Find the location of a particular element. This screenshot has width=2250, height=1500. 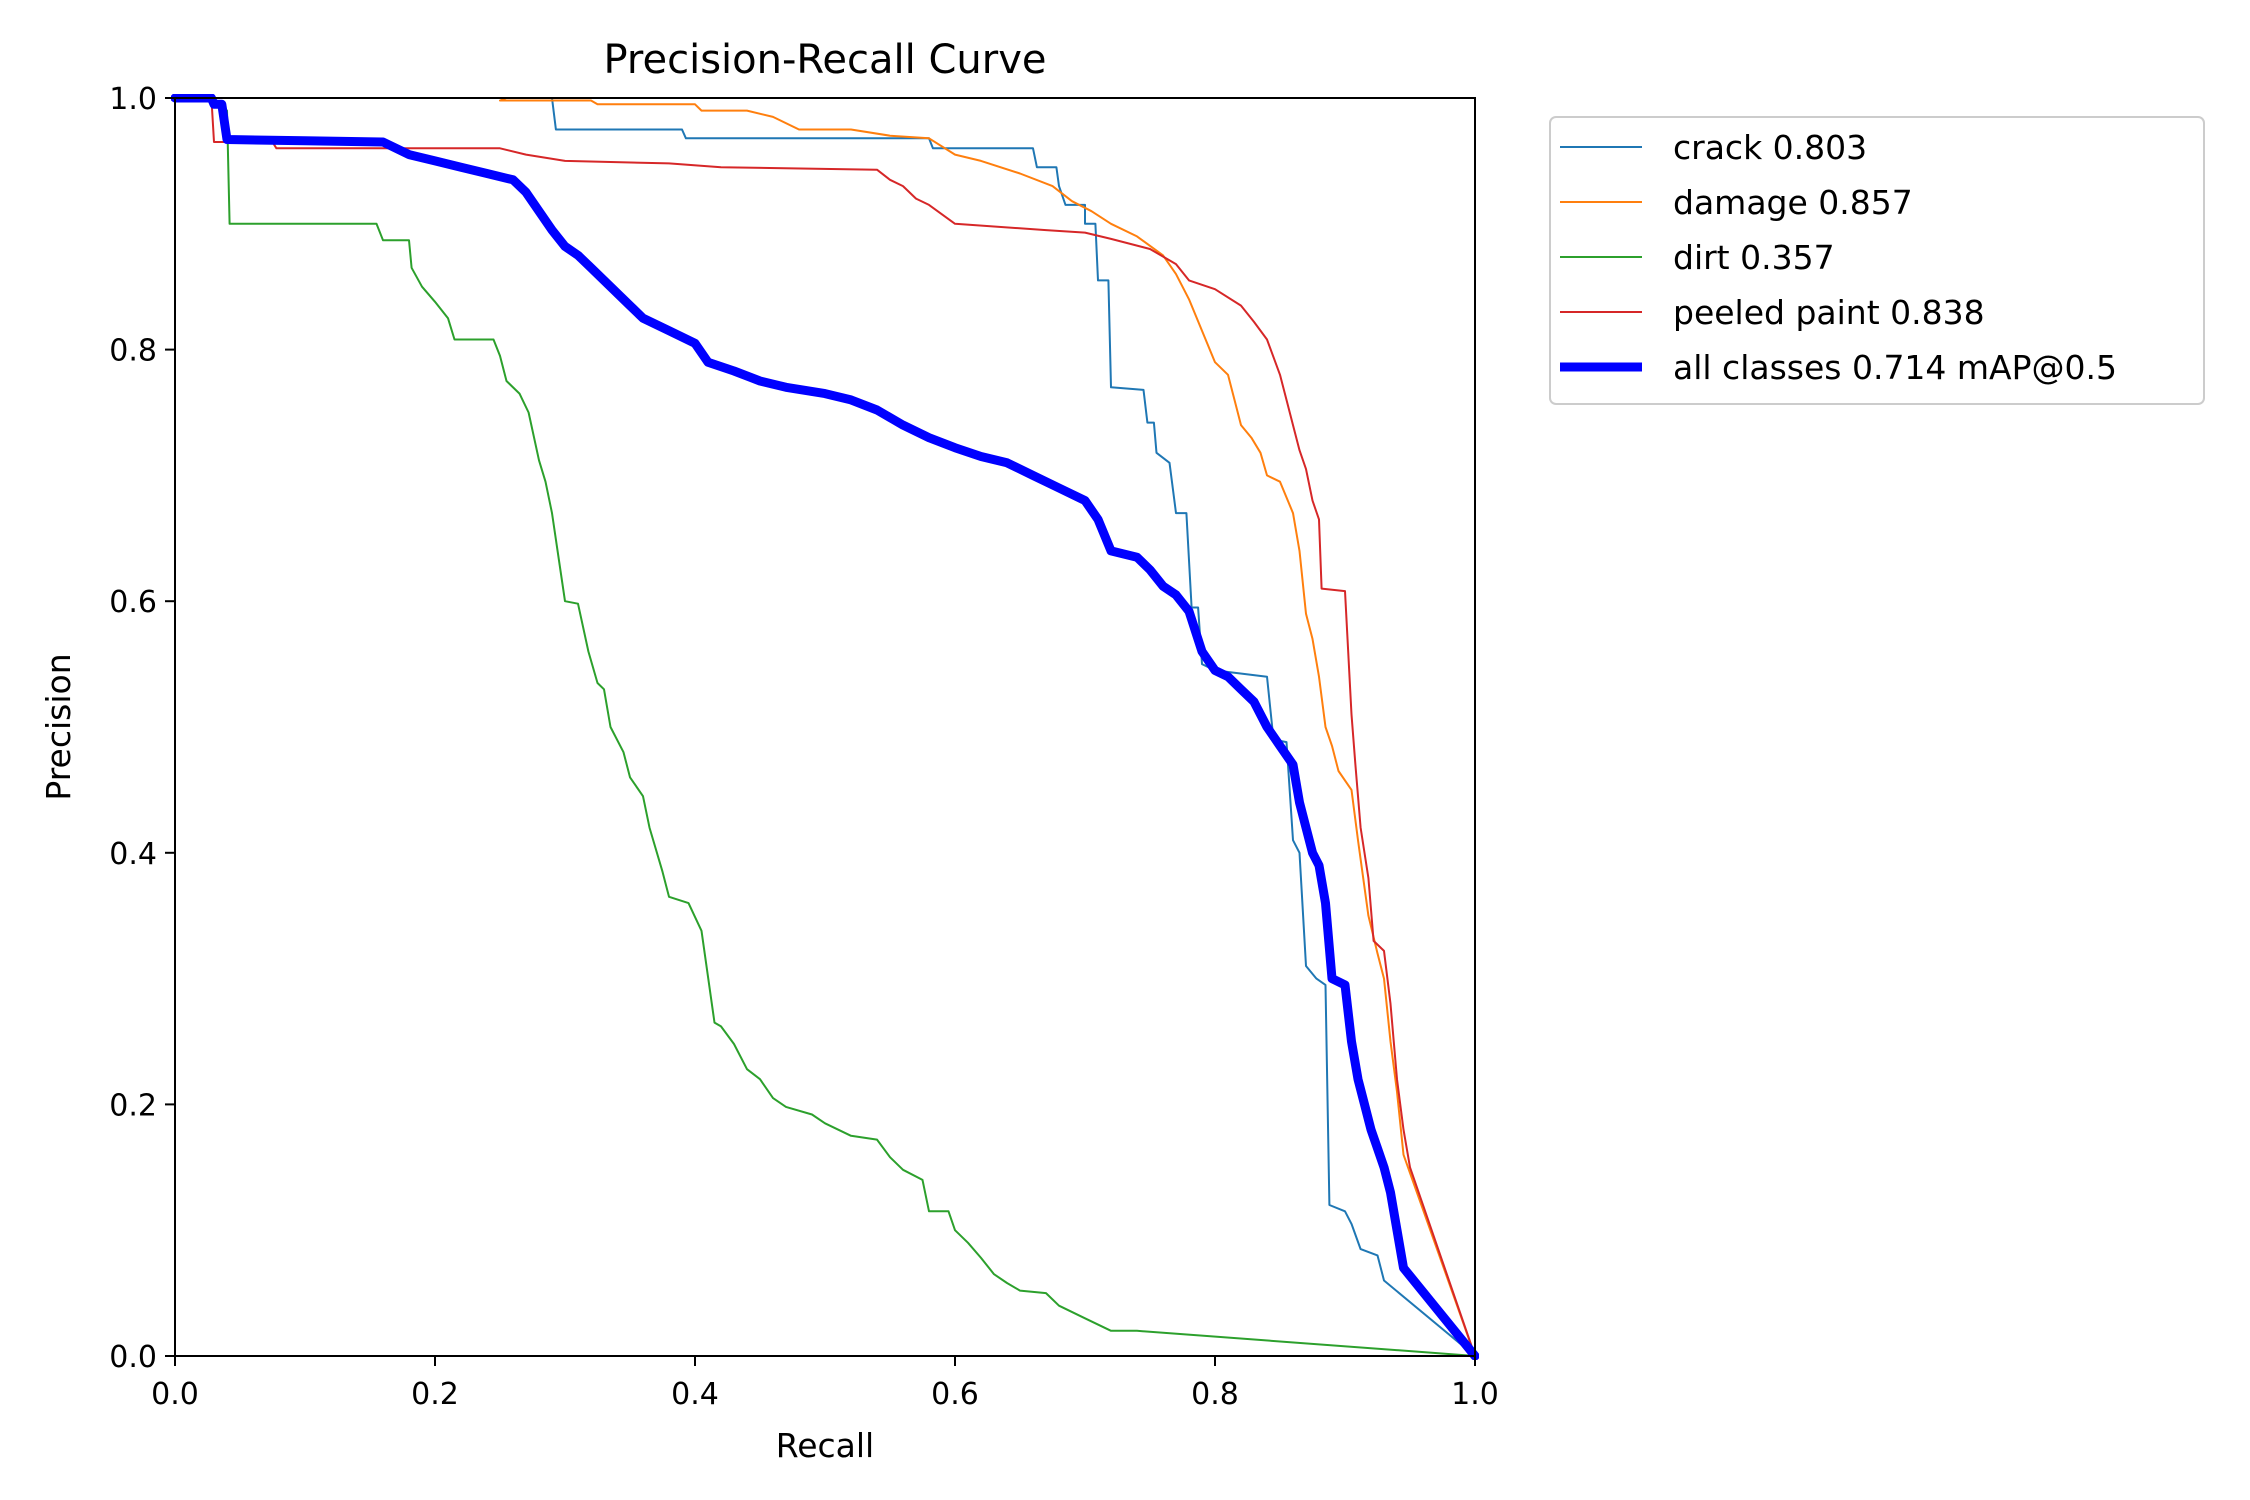

x-axis-label: Recall is located at coordinates (825, 1445).